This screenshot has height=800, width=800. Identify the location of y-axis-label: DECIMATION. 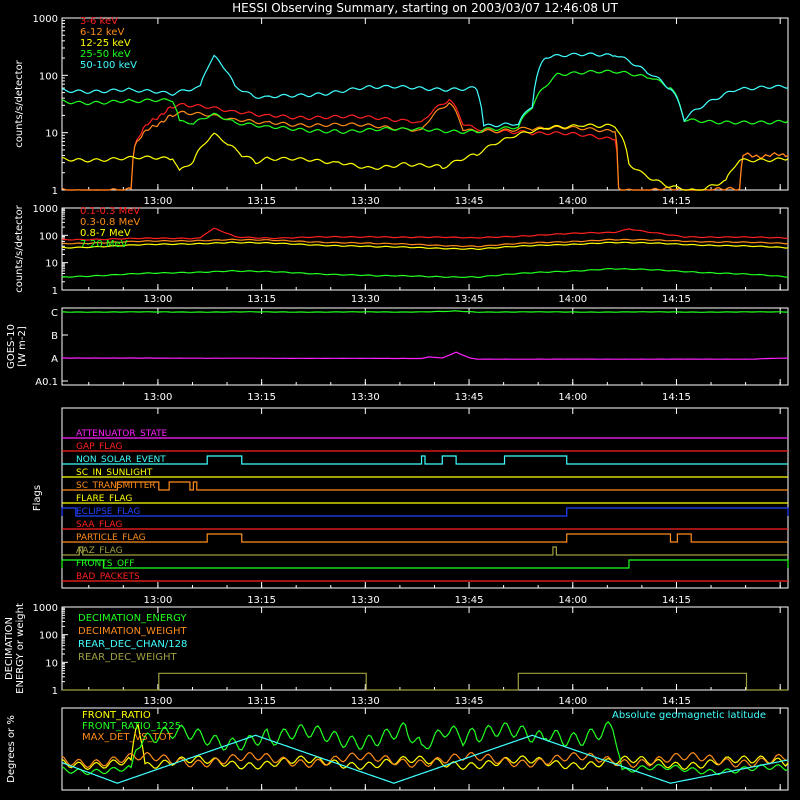
(9, 648).